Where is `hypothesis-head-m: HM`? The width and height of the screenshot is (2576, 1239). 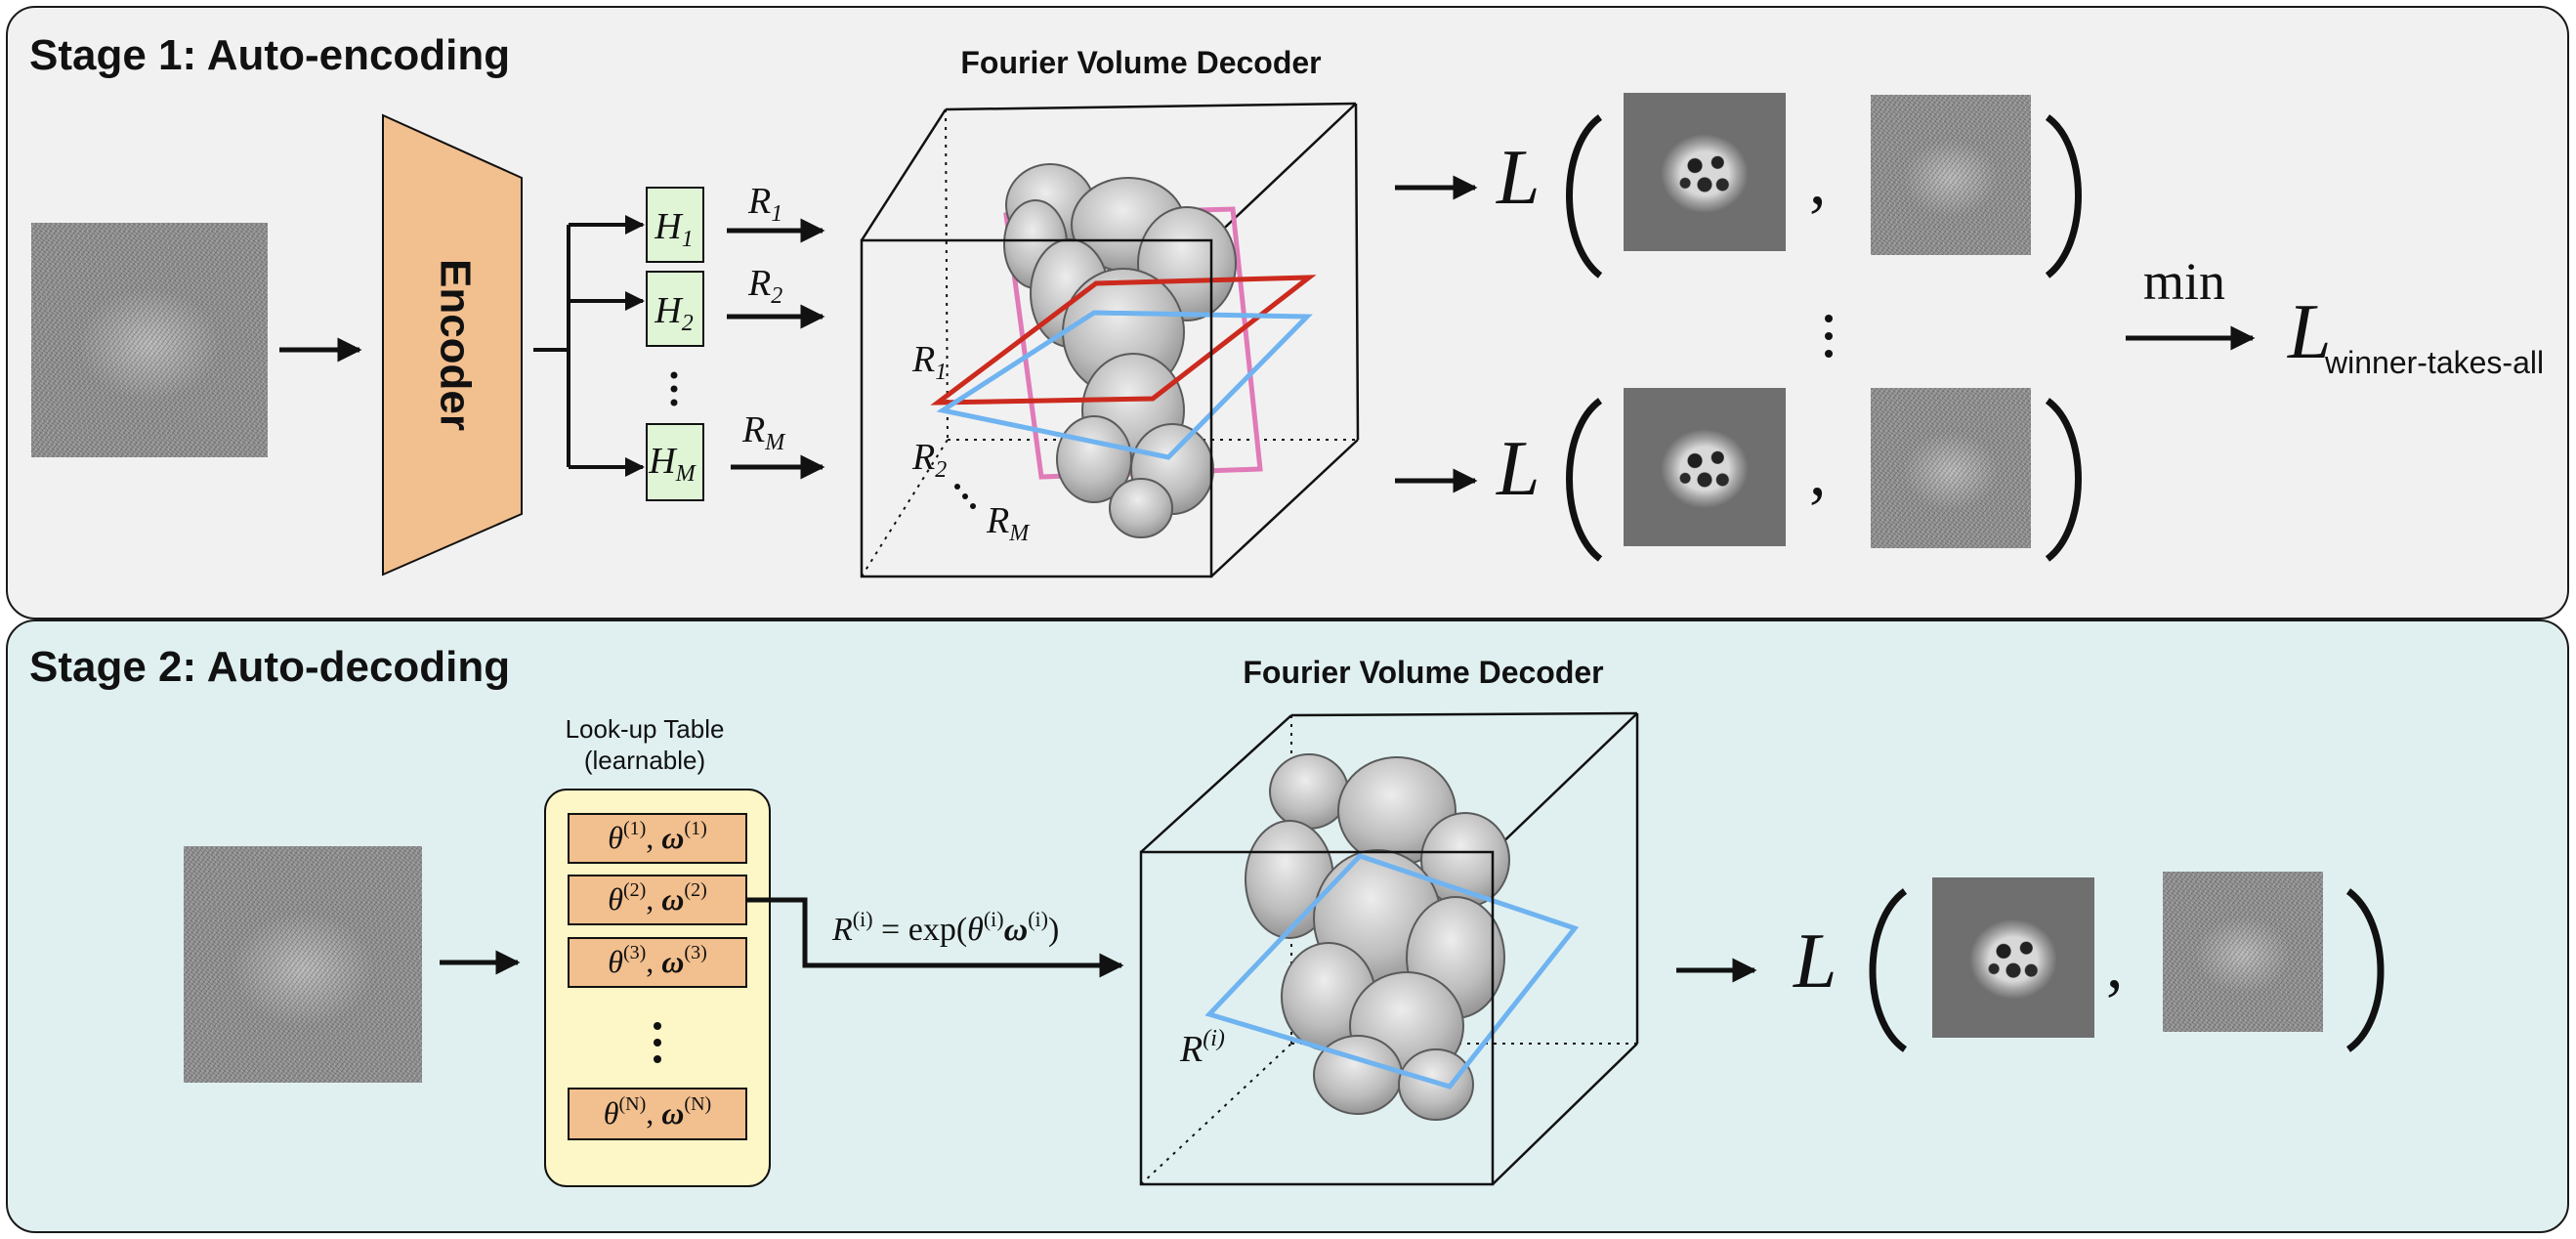 hypothesis-head-m: HM is located at coordinates (675, 462).